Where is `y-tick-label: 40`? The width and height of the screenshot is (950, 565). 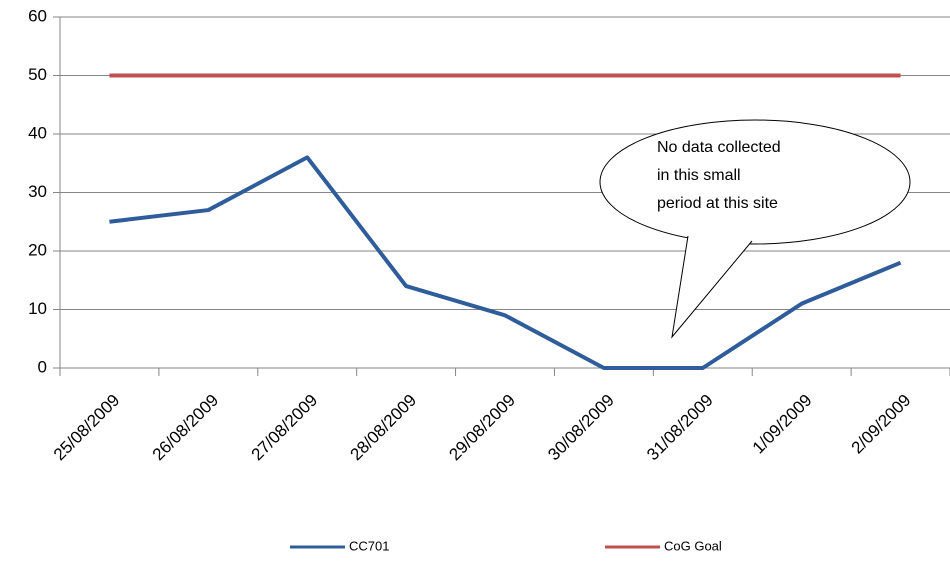
y-tick-label: 40 is located at coordinates (37, 132).